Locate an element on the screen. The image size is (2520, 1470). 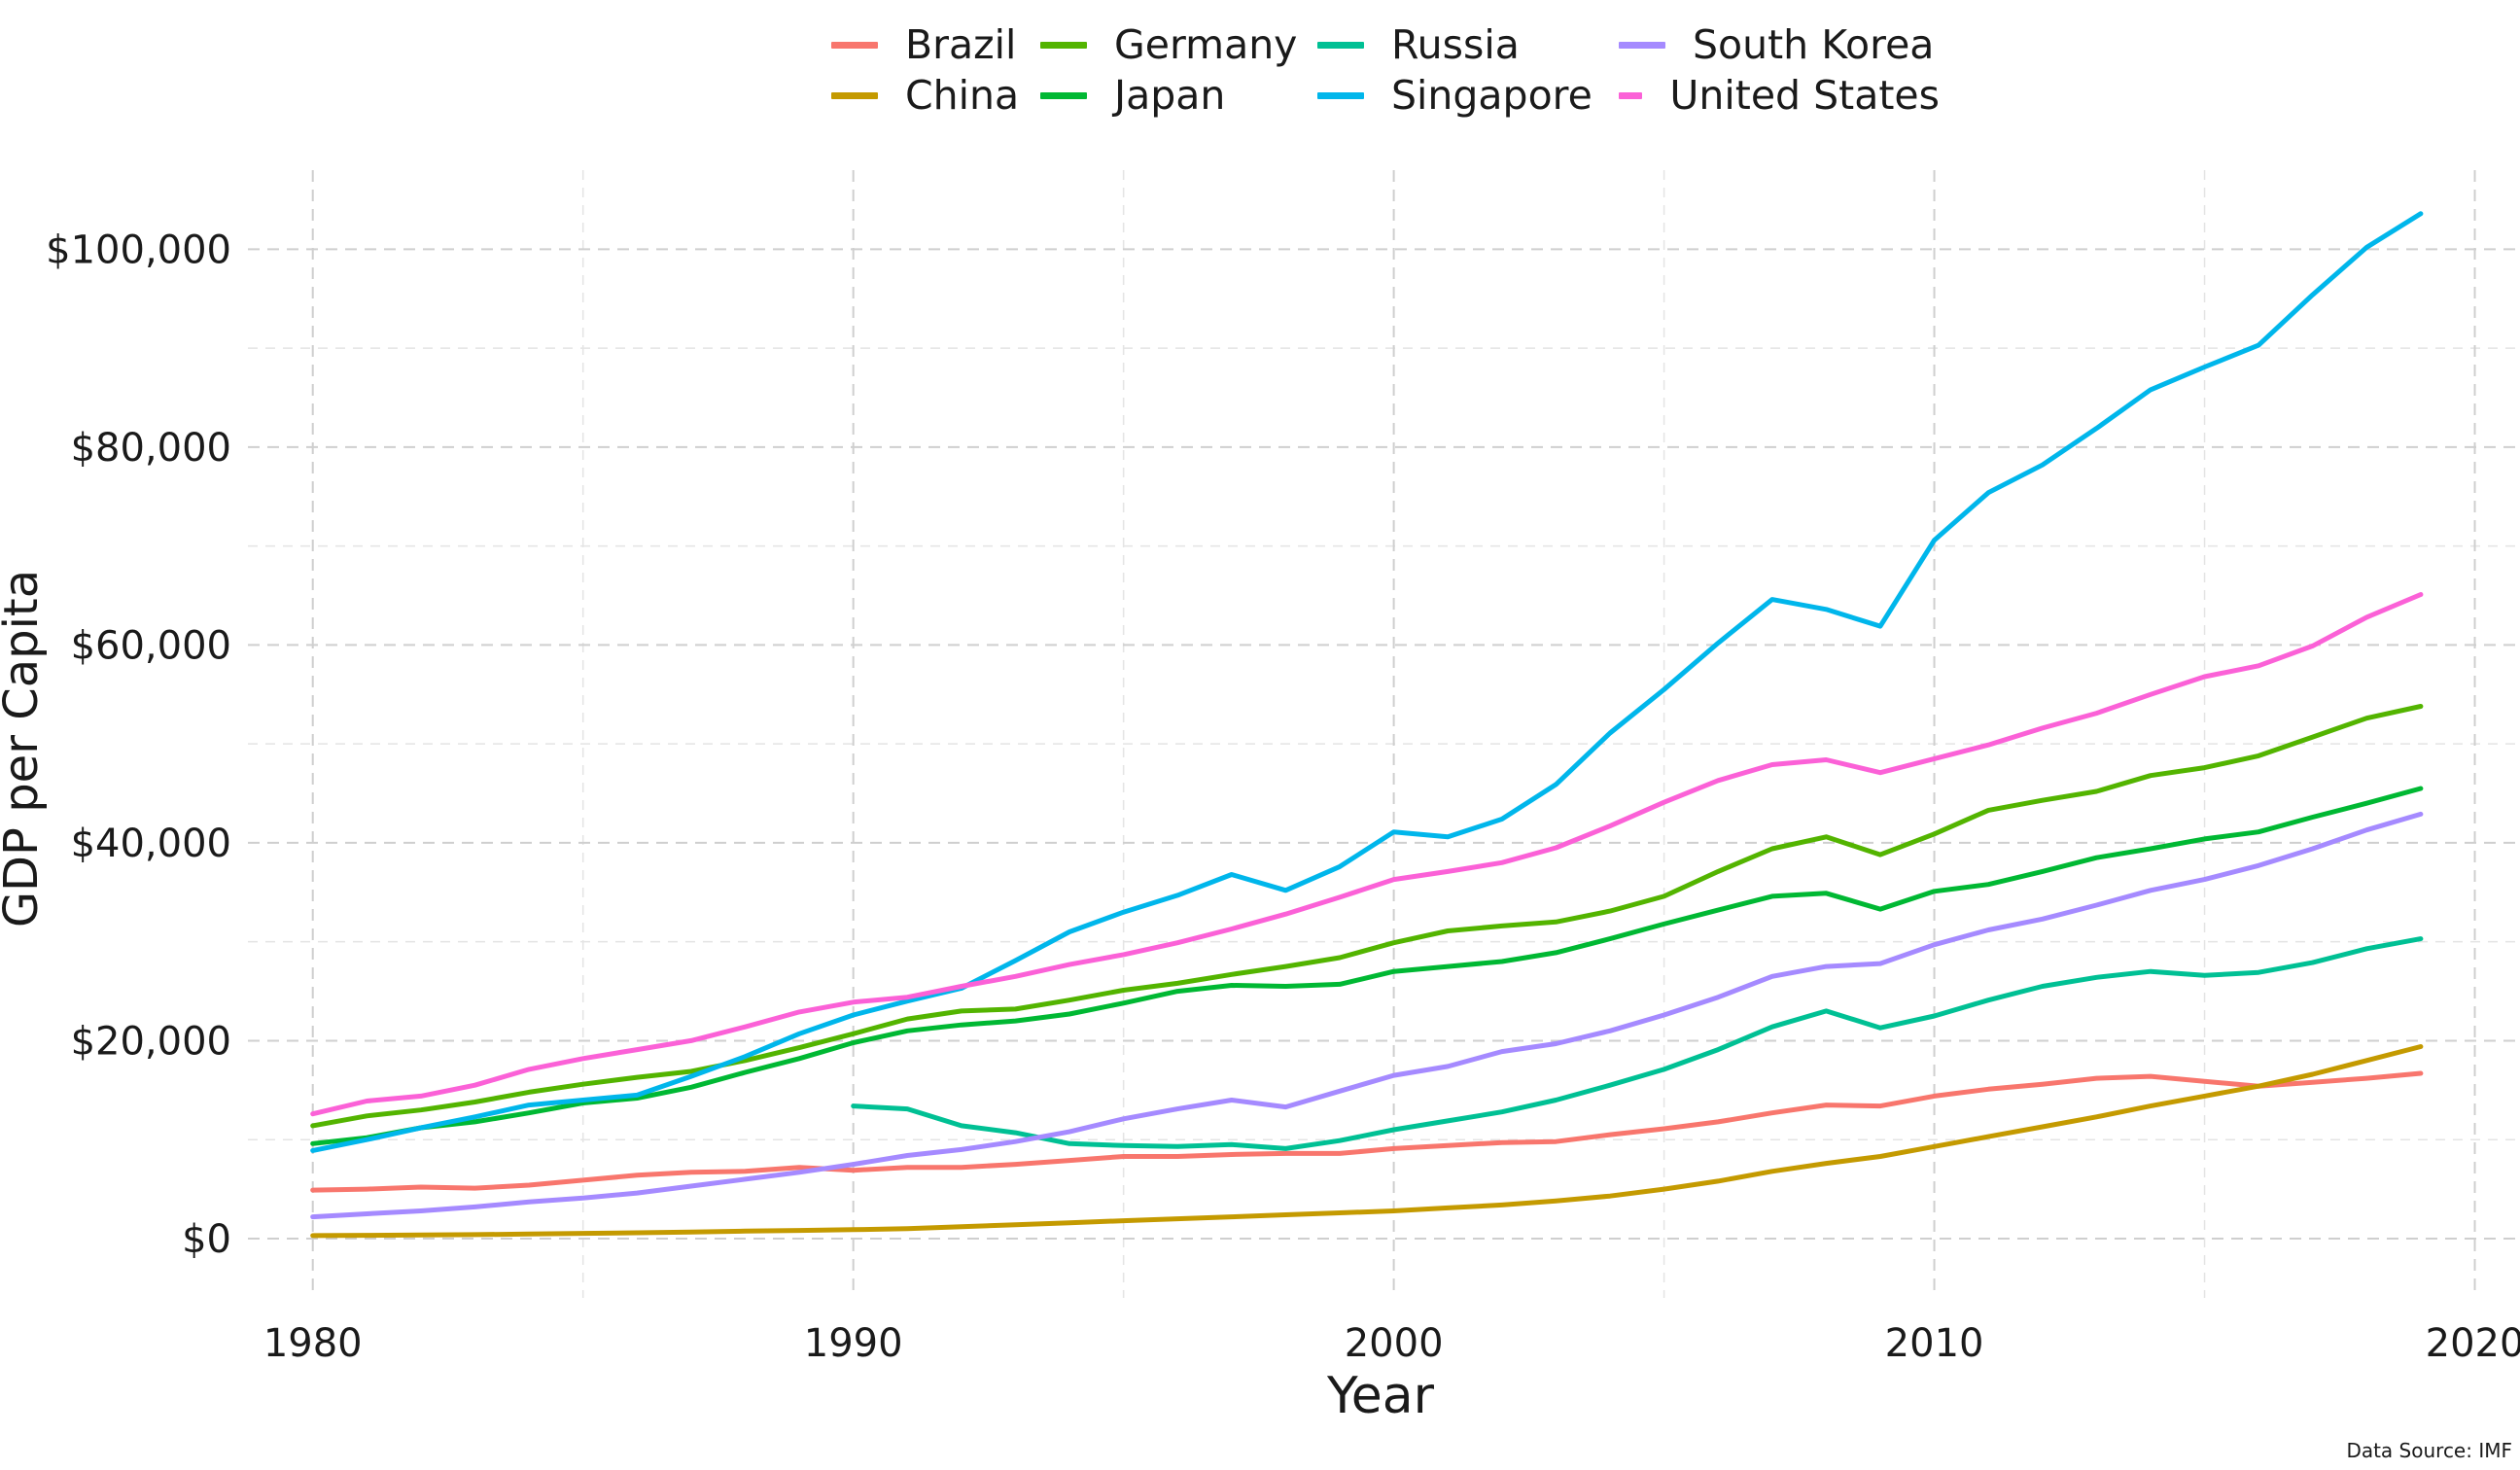
y-tick-label: $100,000 is located at coordinates (138, 250).